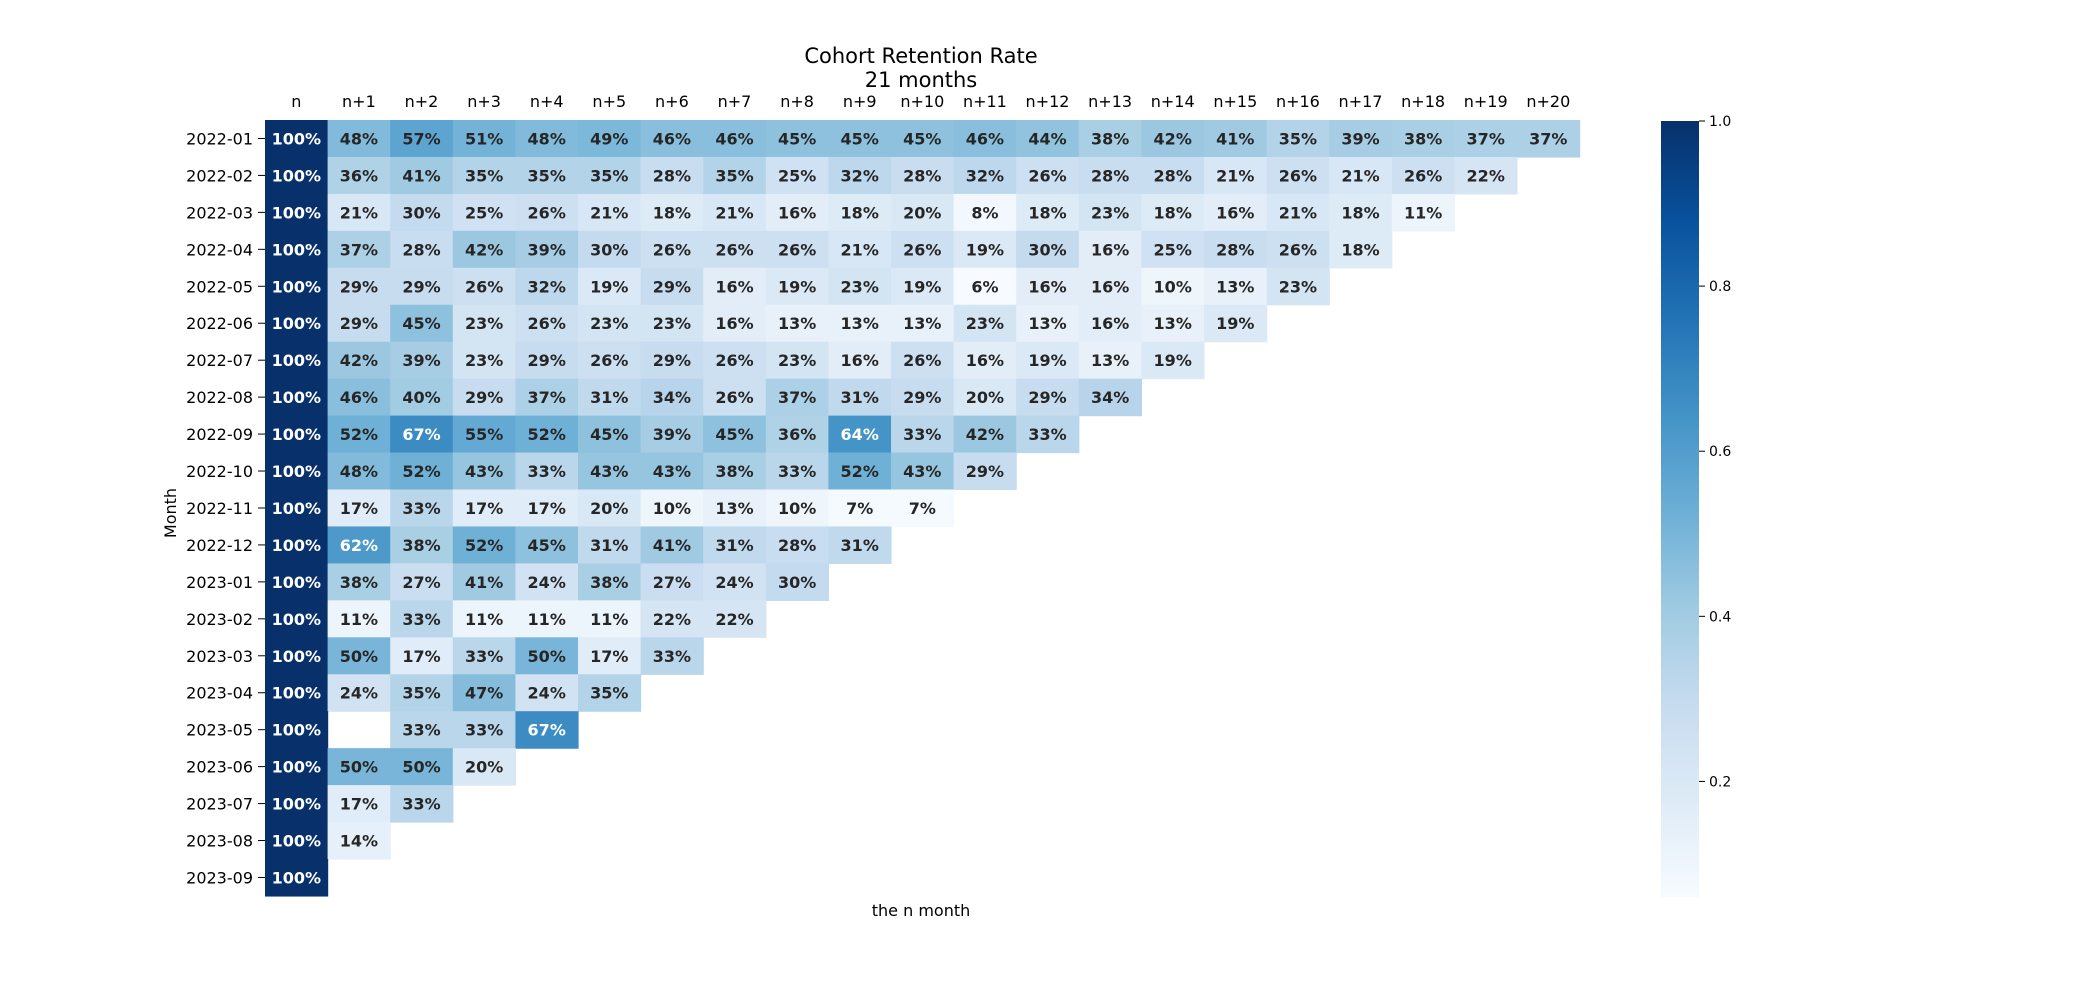  I want to click on cell-value-label: 25%, so click(797, 175).